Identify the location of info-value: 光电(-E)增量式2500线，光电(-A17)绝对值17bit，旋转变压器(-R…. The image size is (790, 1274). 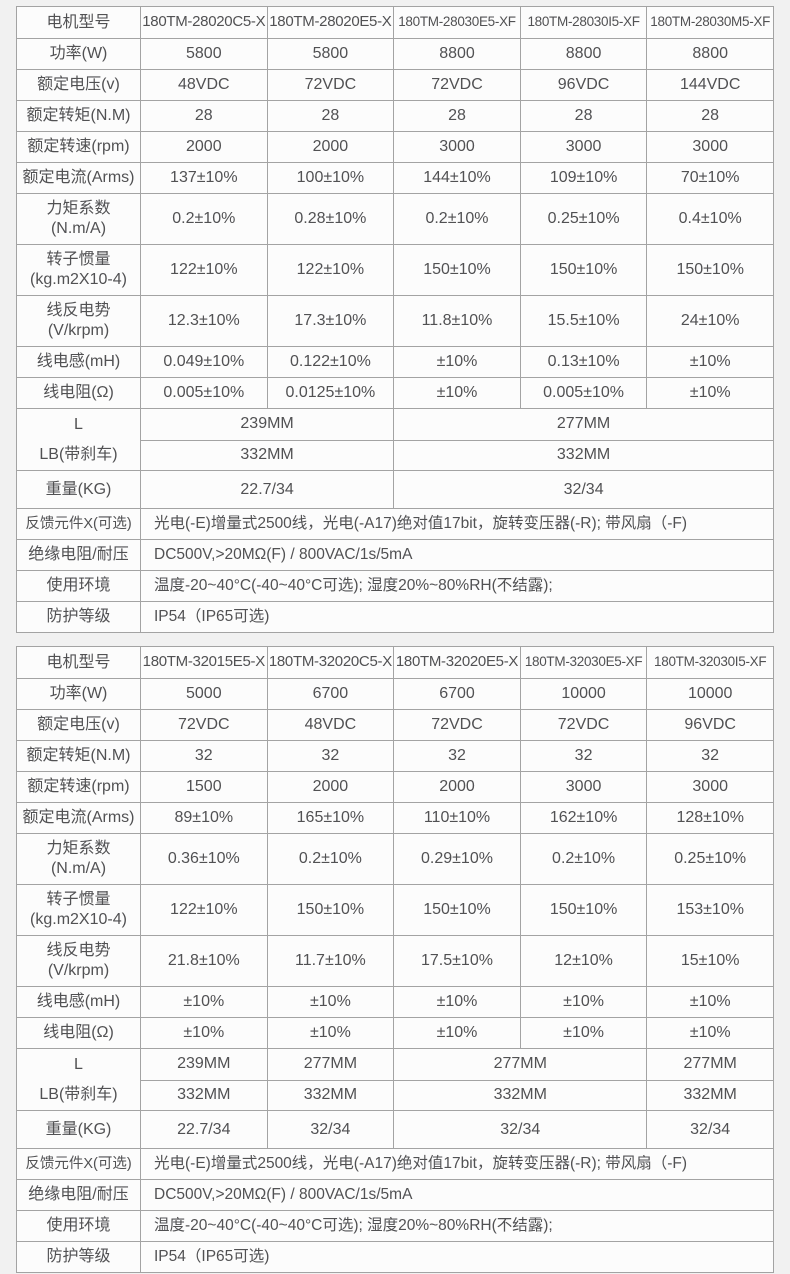
(457, 524).